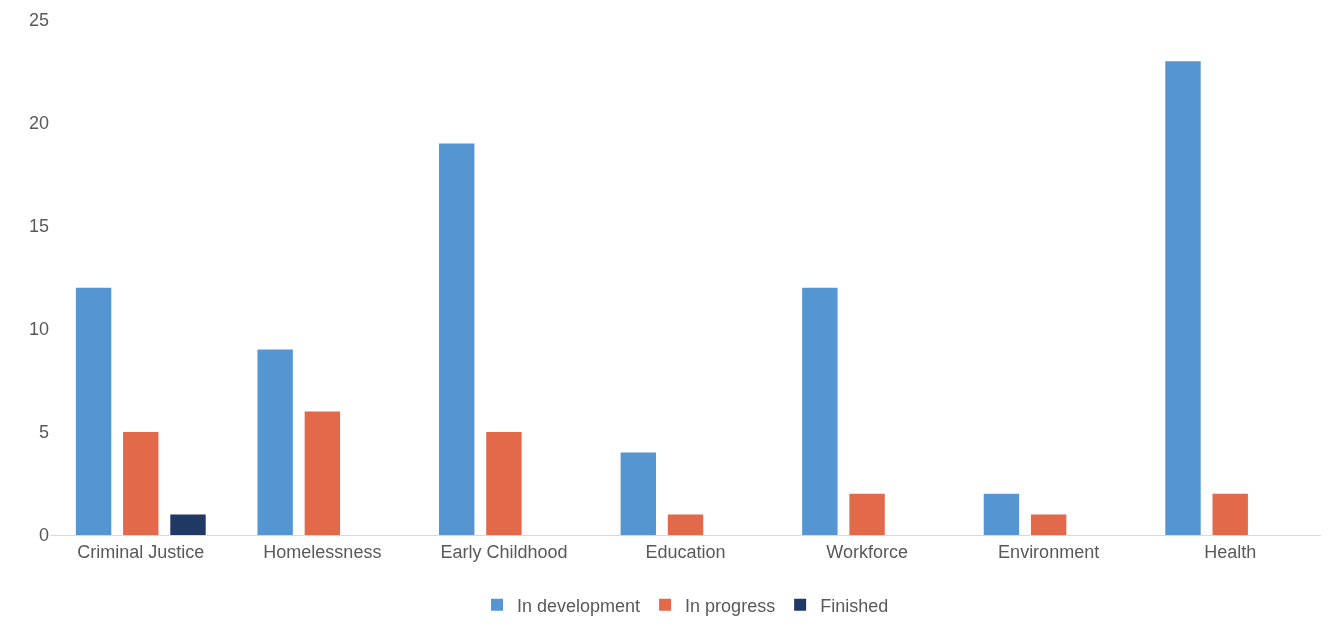  I want to click on y-tick-label: 25, so click(38, 20).